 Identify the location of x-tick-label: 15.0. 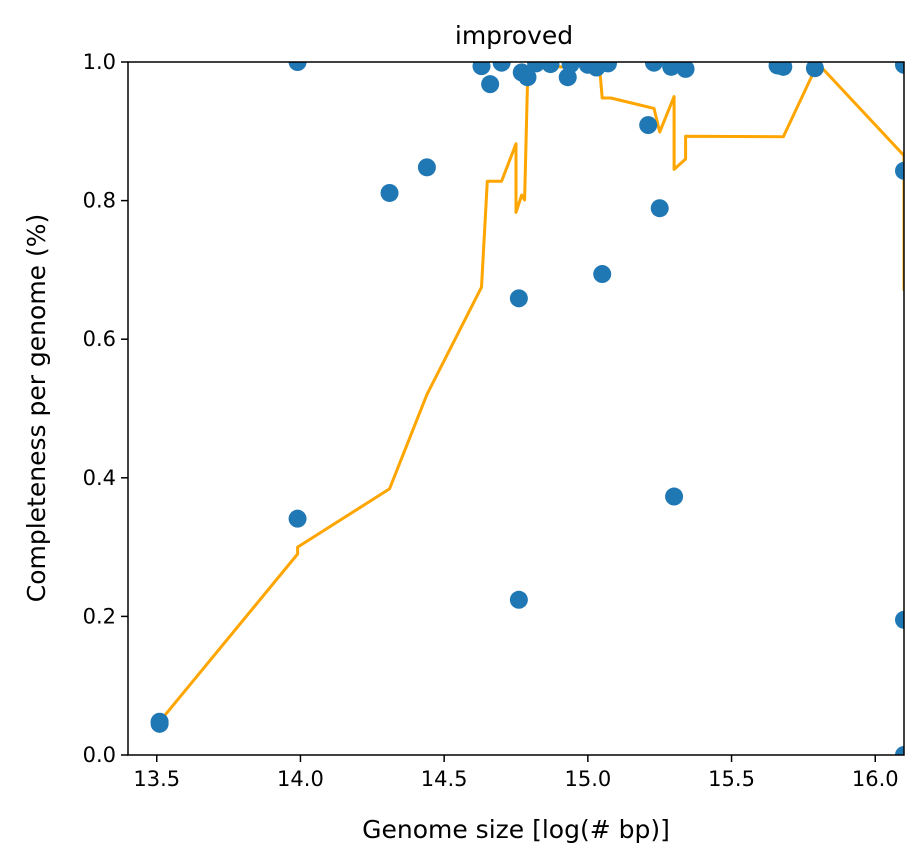
(587, 779).